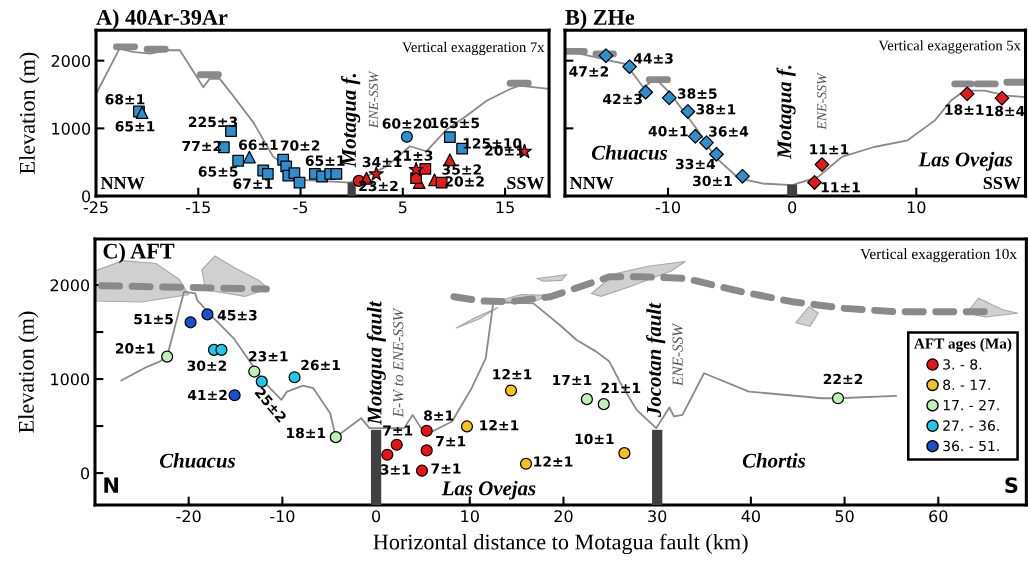  What do you see at coordinates (376, 362) in the screenshot?
I see `annotation: Motagua fault` at bounding box center [376, 362].